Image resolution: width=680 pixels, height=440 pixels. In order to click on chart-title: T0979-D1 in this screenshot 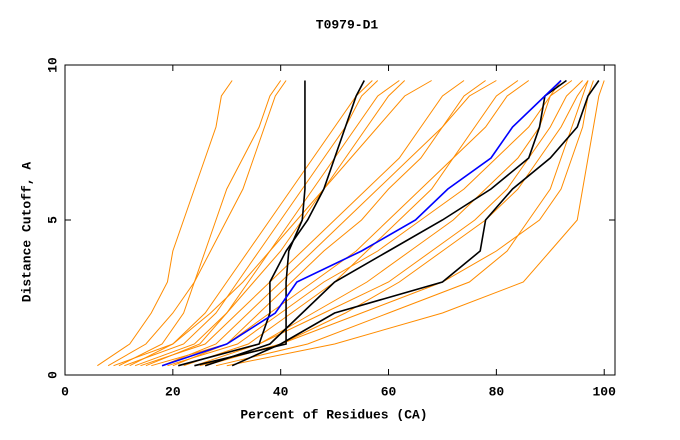, I will do `click(347, 24)`.